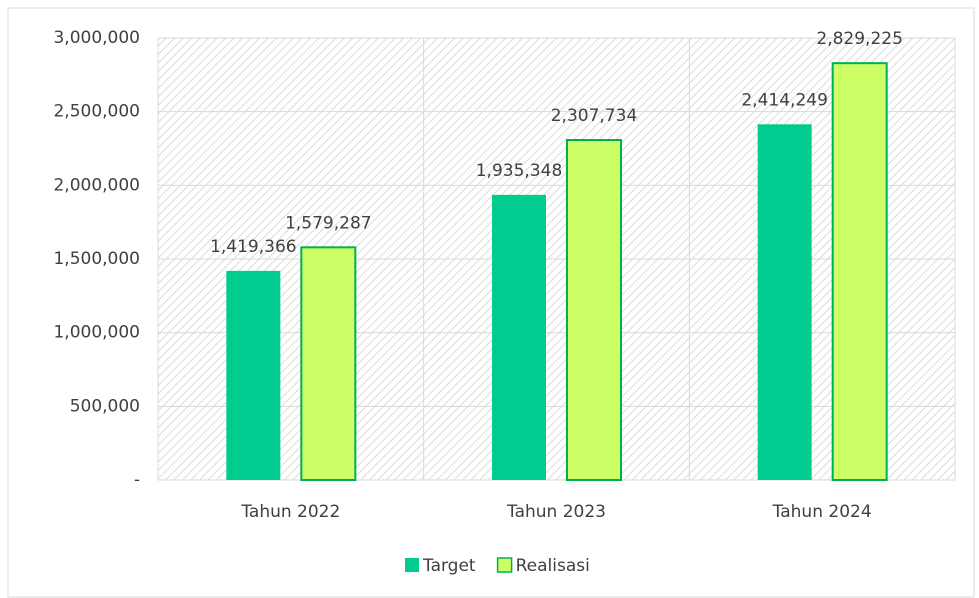 Image resolution: width=979 pixels, height=598 pixels. I want to click on x-tick-label: Tahun 2023, so click(556, 512).